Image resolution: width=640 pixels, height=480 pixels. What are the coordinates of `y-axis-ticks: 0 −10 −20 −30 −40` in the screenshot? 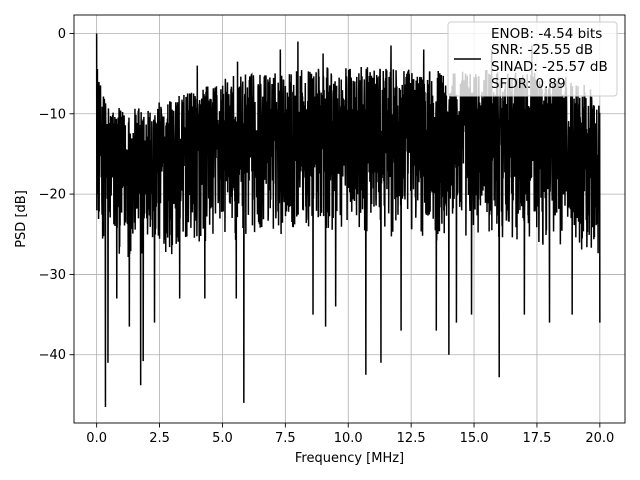 It's located at (56, 195).